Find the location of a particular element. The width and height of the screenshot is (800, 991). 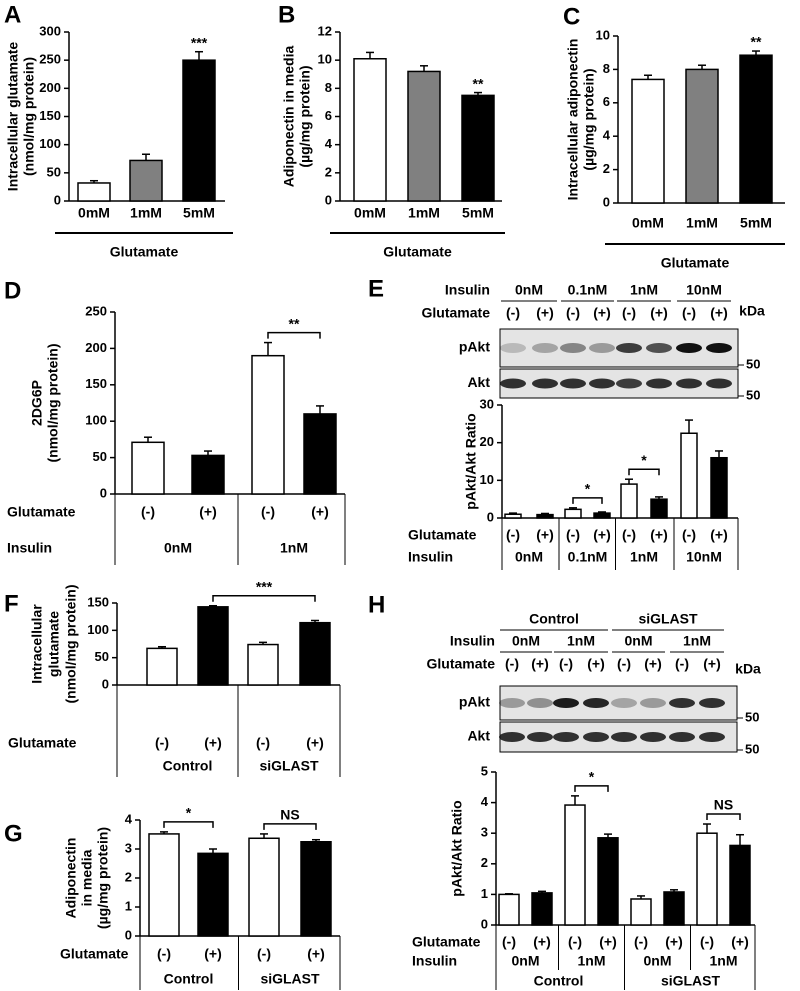

y-axis-label: Intracellular adiponectin is located at coordinates (573, 120).